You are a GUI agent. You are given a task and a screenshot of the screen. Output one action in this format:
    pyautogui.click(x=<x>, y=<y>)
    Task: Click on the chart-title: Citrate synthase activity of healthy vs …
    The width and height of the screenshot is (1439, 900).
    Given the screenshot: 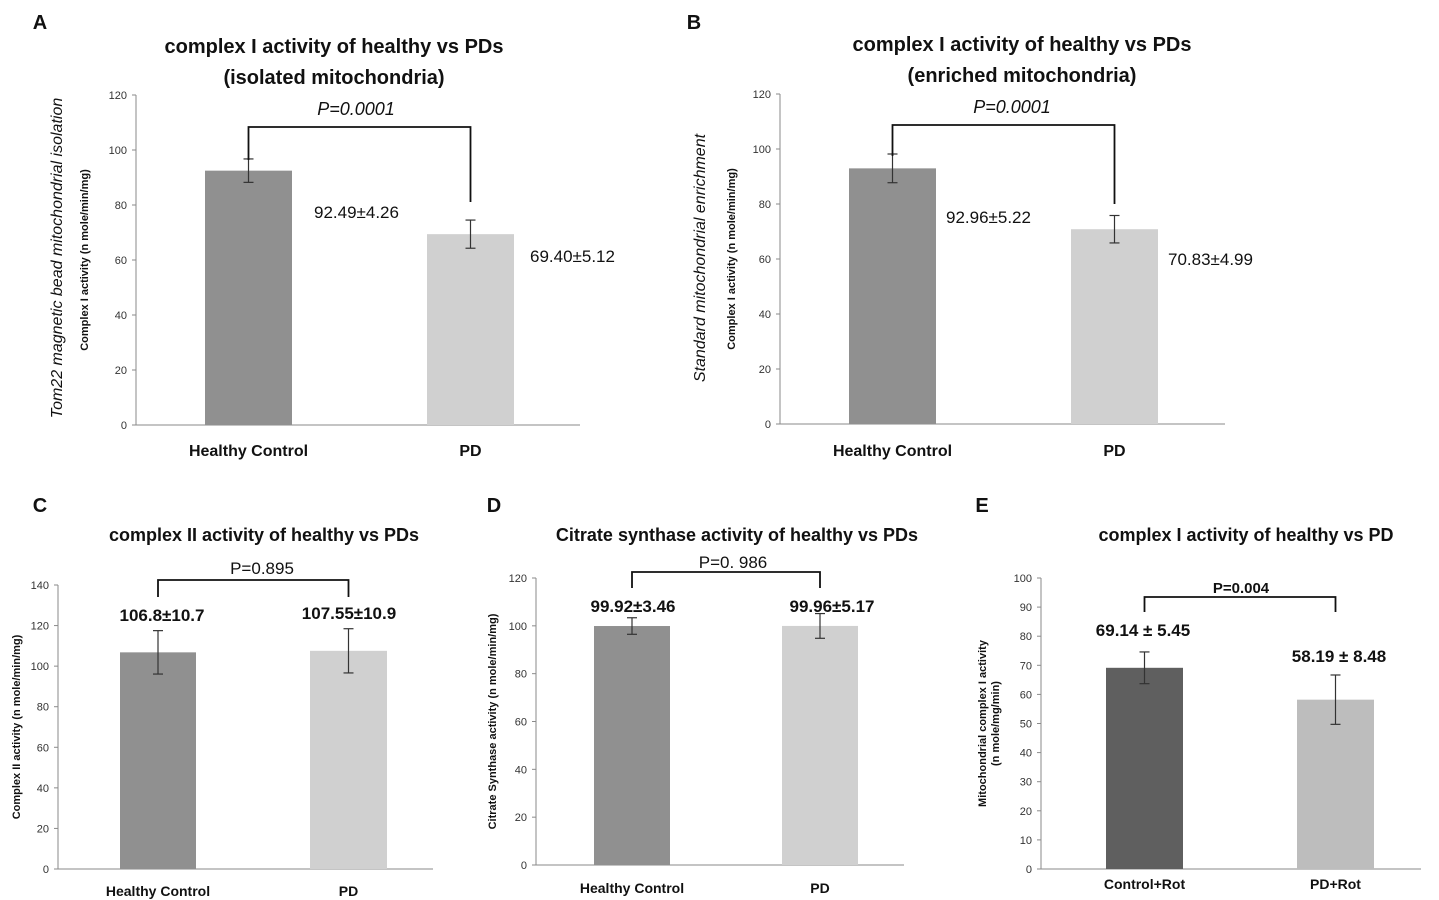 What is the action you would take?
    pyautogui.click(x=737, y=535)
    